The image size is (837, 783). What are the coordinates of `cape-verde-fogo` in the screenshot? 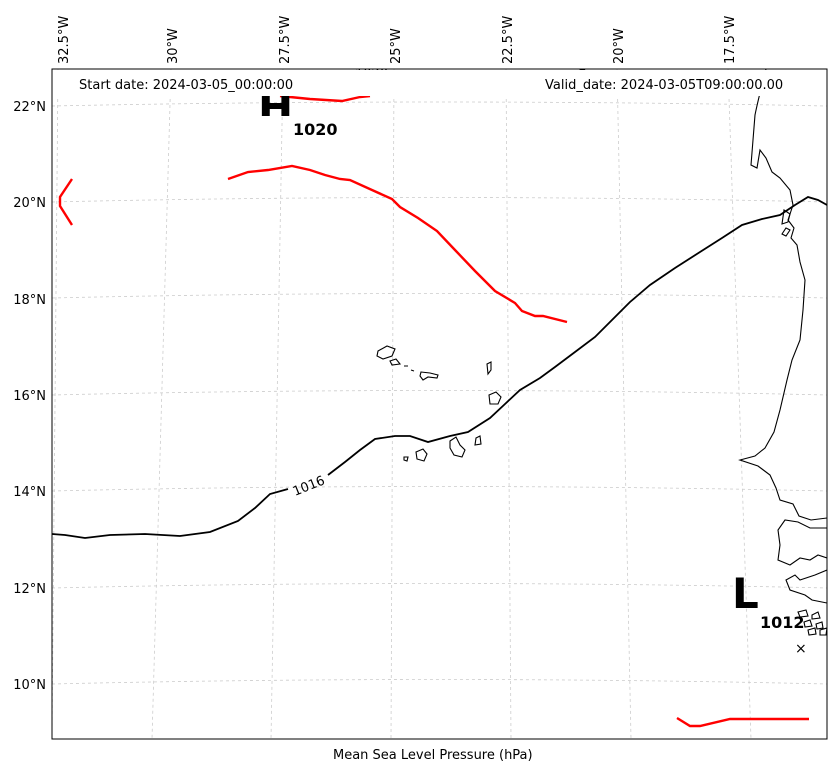 It's located at (421, 455).